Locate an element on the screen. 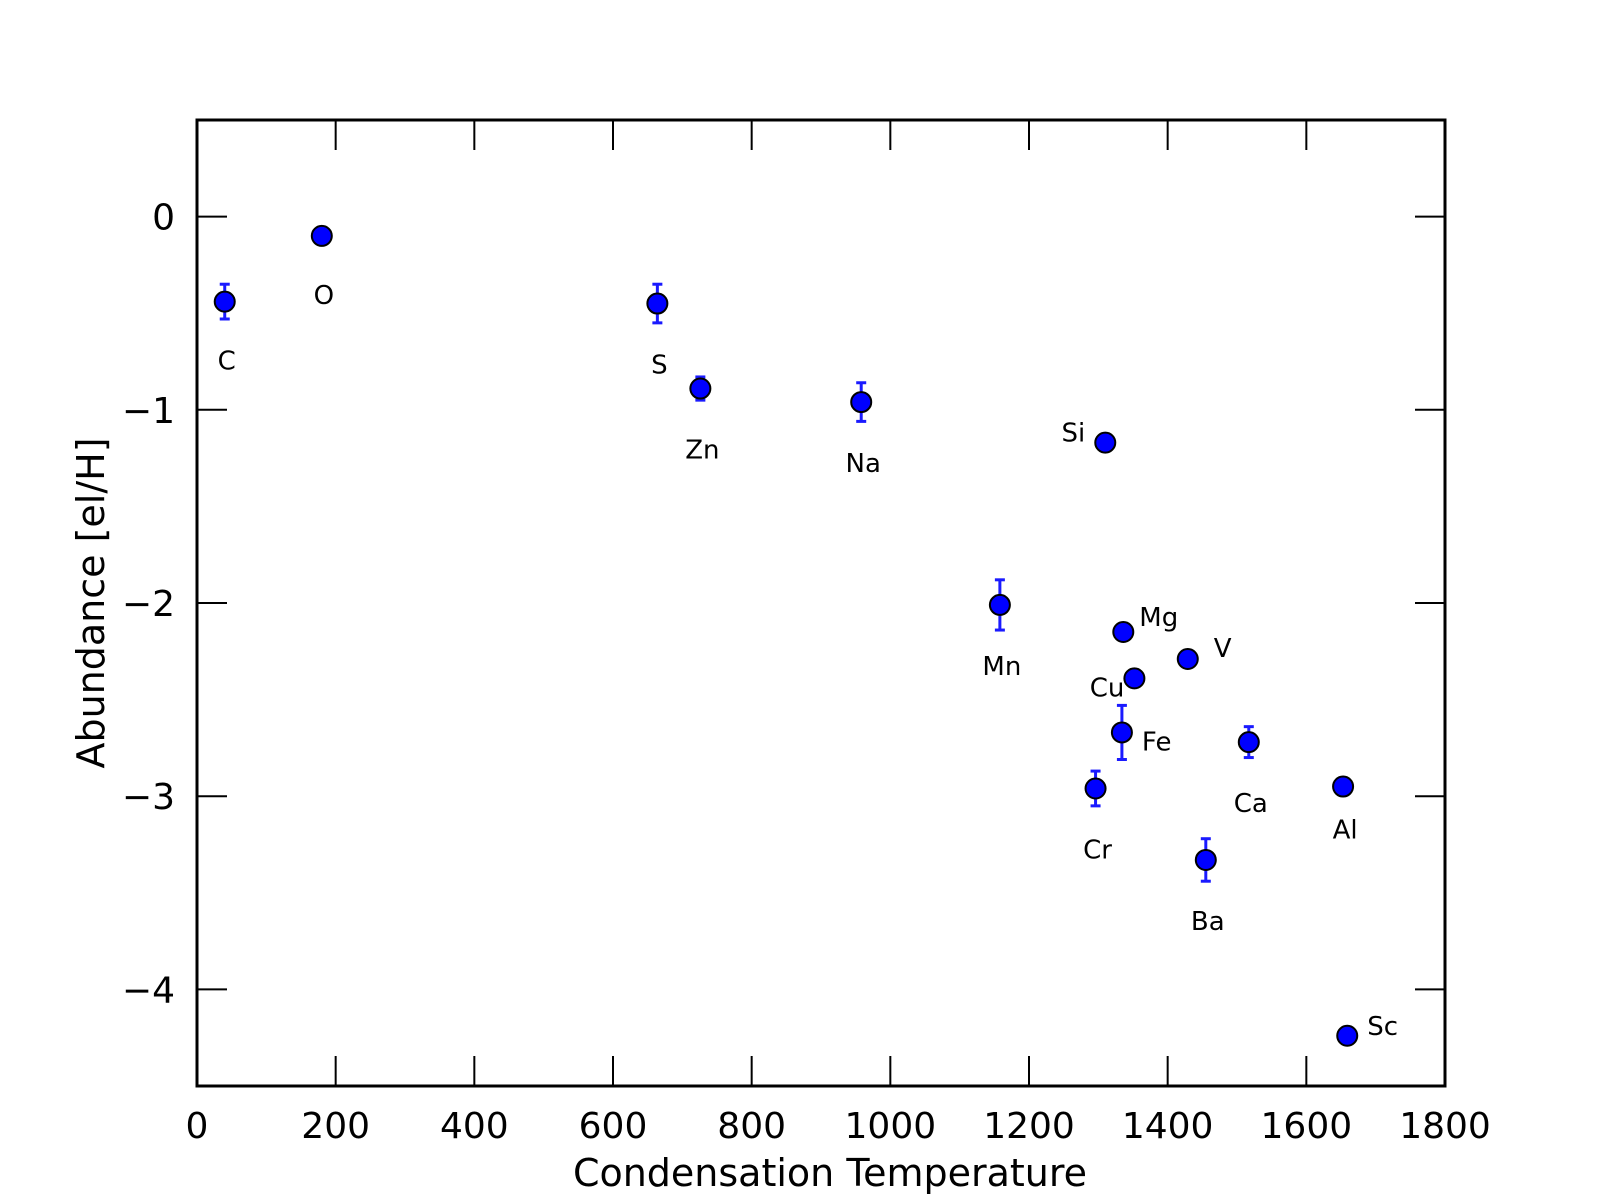  x-tick-label-400: 400 is located at coordinates (474, 1126).